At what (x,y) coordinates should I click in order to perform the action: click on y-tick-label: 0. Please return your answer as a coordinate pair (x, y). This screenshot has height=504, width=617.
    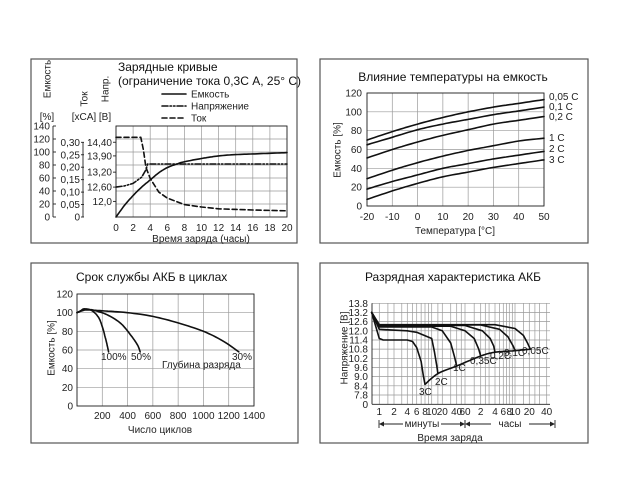
    Looking at the image, I should click on (70, 407).